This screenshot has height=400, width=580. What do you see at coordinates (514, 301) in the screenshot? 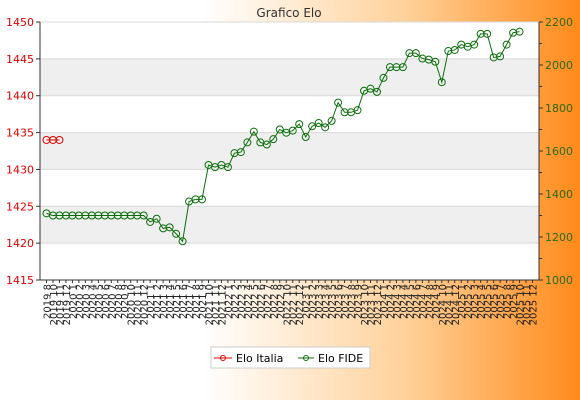
I see `x-tick-label: 2025 9` at bounding box center [514, 301].